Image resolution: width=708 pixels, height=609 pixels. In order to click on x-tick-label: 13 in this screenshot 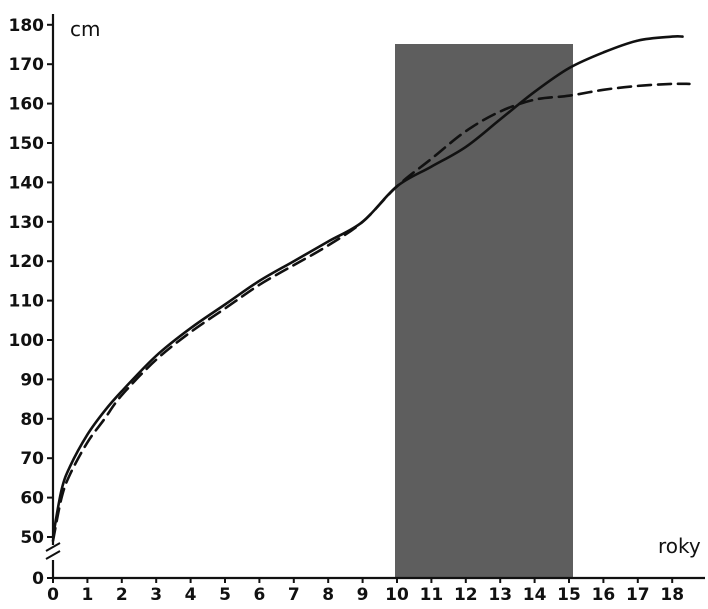, I will do `click(500, 595)`.